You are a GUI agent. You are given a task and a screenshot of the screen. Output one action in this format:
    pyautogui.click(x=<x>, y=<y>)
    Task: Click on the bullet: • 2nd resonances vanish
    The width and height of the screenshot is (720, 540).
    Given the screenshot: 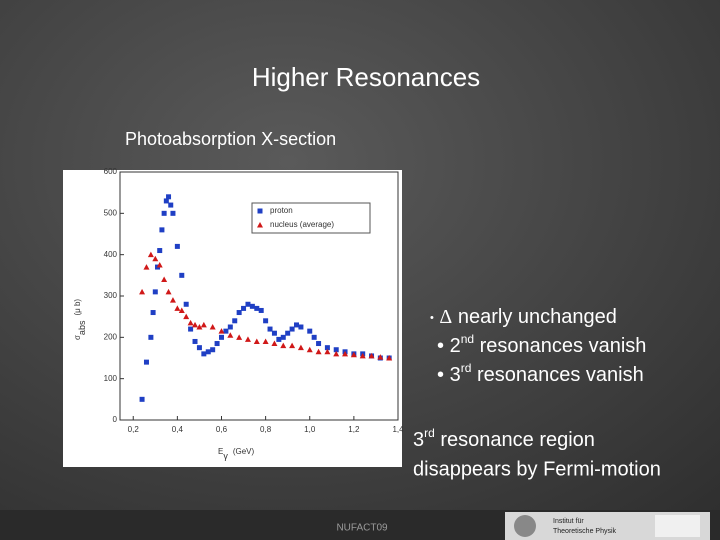 What is the action you would take?
    pyautogui.click(x=541, y=344)
    